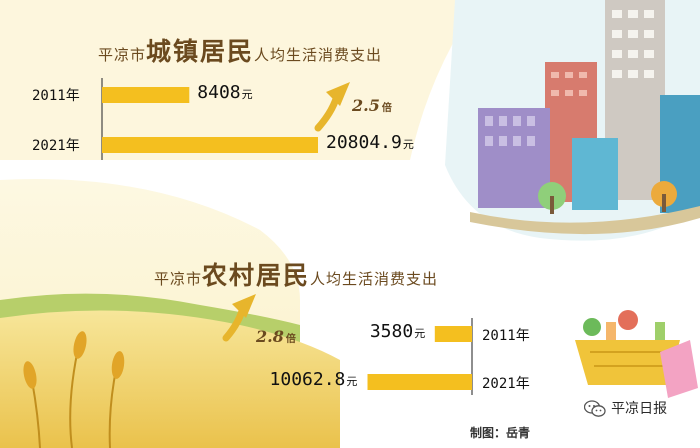  What do you see at coordinates (270, 336) in the screenshot?
I see `rural-multiplier-value: 2.8` at bounding box center [270, 336].